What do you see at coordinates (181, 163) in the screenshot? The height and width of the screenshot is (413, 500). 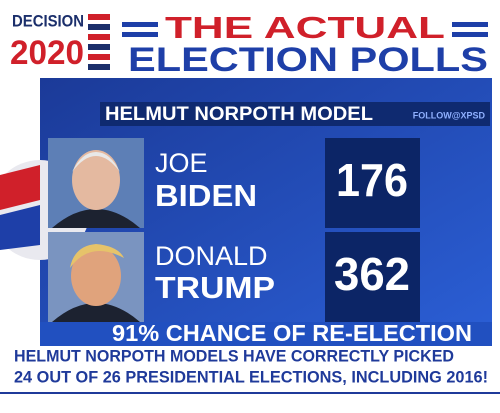 I see `first-name: JOE` at bounding box center [181, 163].